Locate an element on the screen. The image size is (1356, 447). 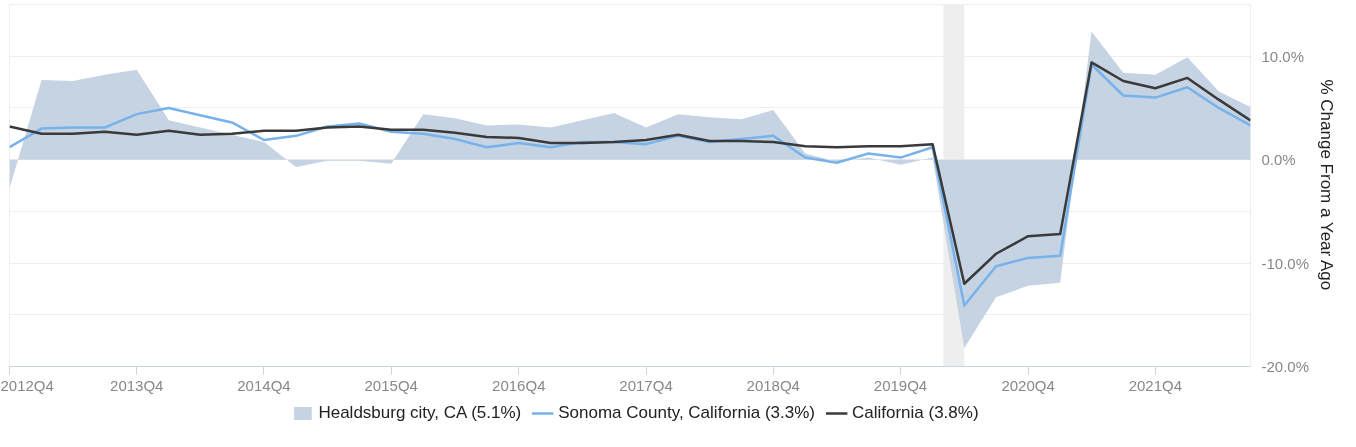
x-tick-label: 2012Q4 is located at coordinates (27, 385).